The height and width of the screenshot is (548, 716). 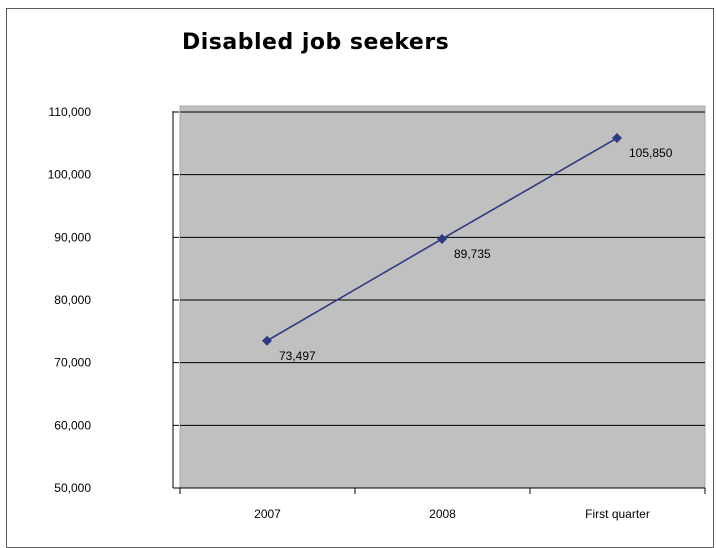 I want to click on x-tick-label: 2008, so click(x=442, y=514).